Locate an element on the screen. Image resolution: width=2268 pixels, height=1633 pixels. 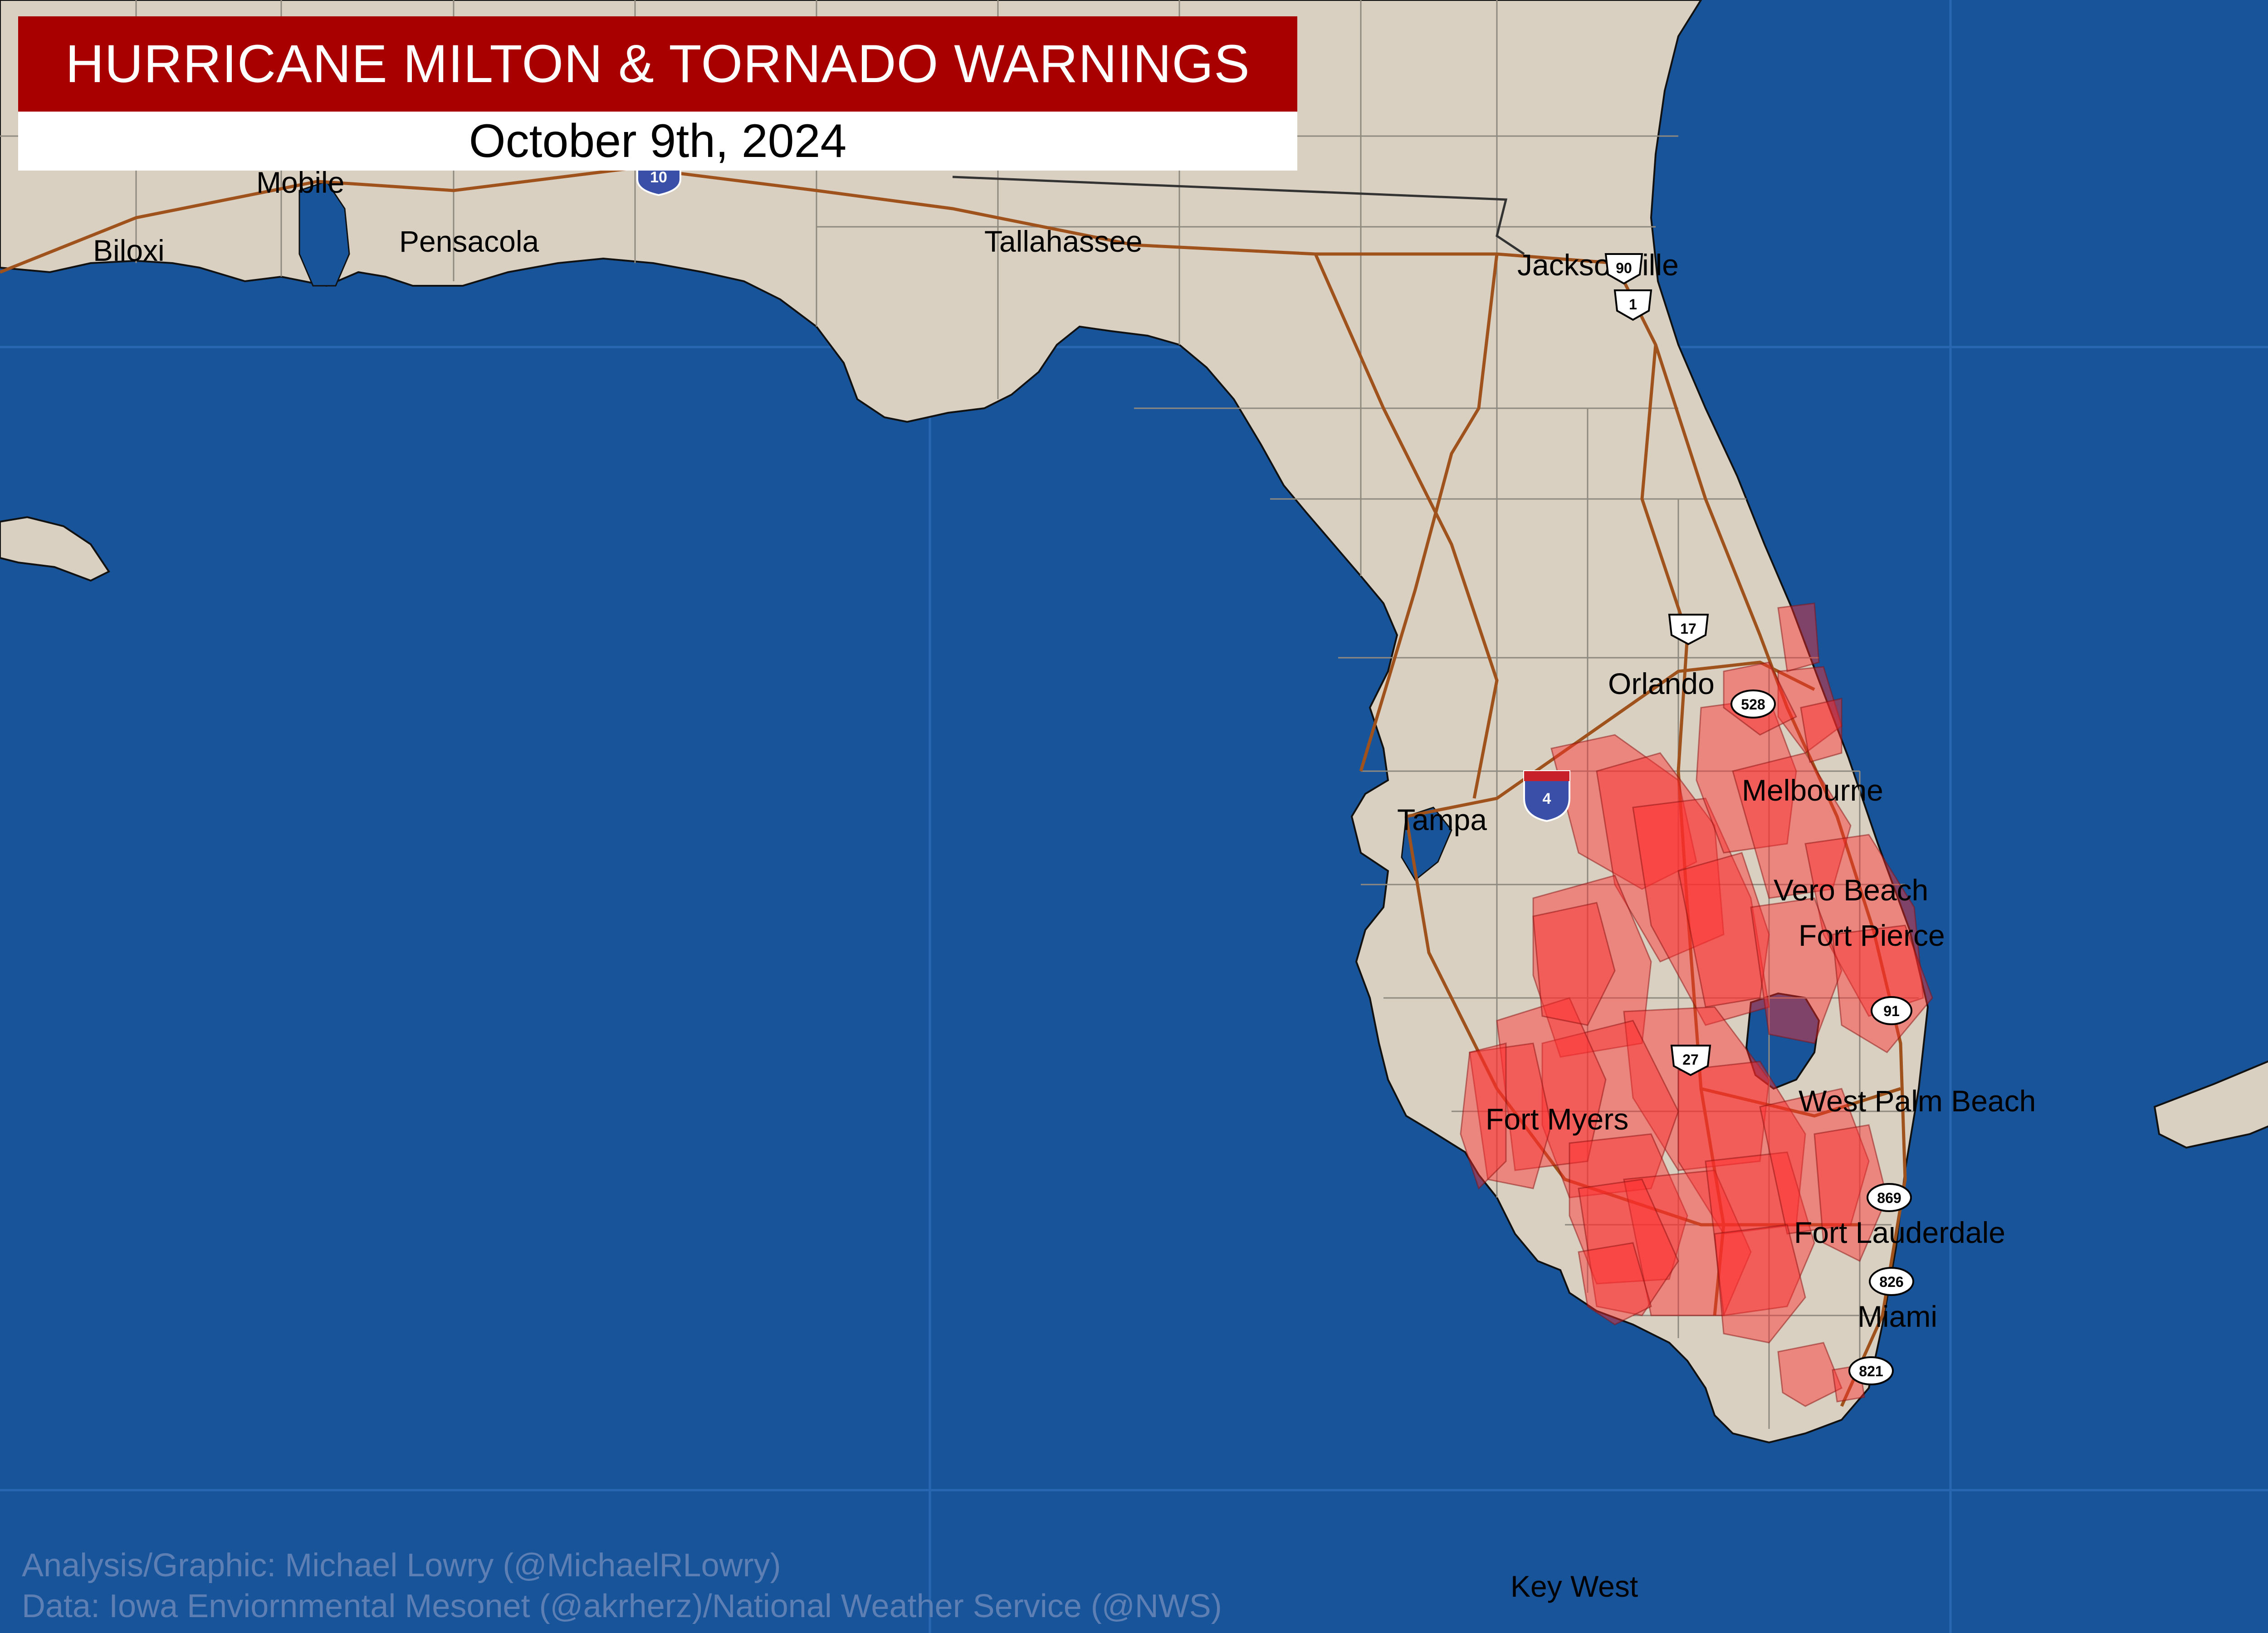
svg-text: 1 is located at coordinates (1633, 304).